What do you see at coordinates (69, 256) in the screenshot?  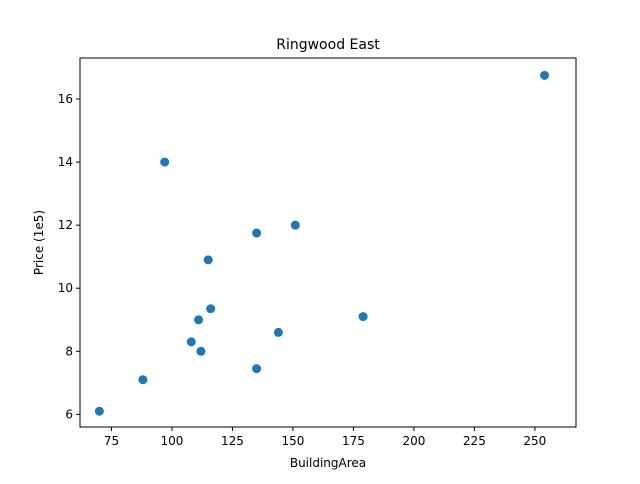 I see `y-axis-ticks: 6 8 10 12 14 16` at bounding box center [69, 256].